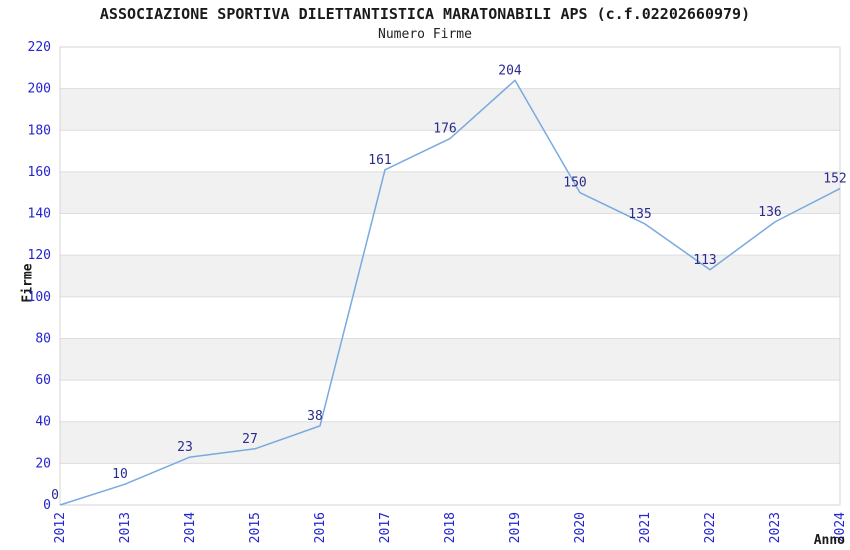  What do you see at coordinates (39, 47) in the screenshot?
I see `y-tick-label: 220` at bounding box center [39, 47].